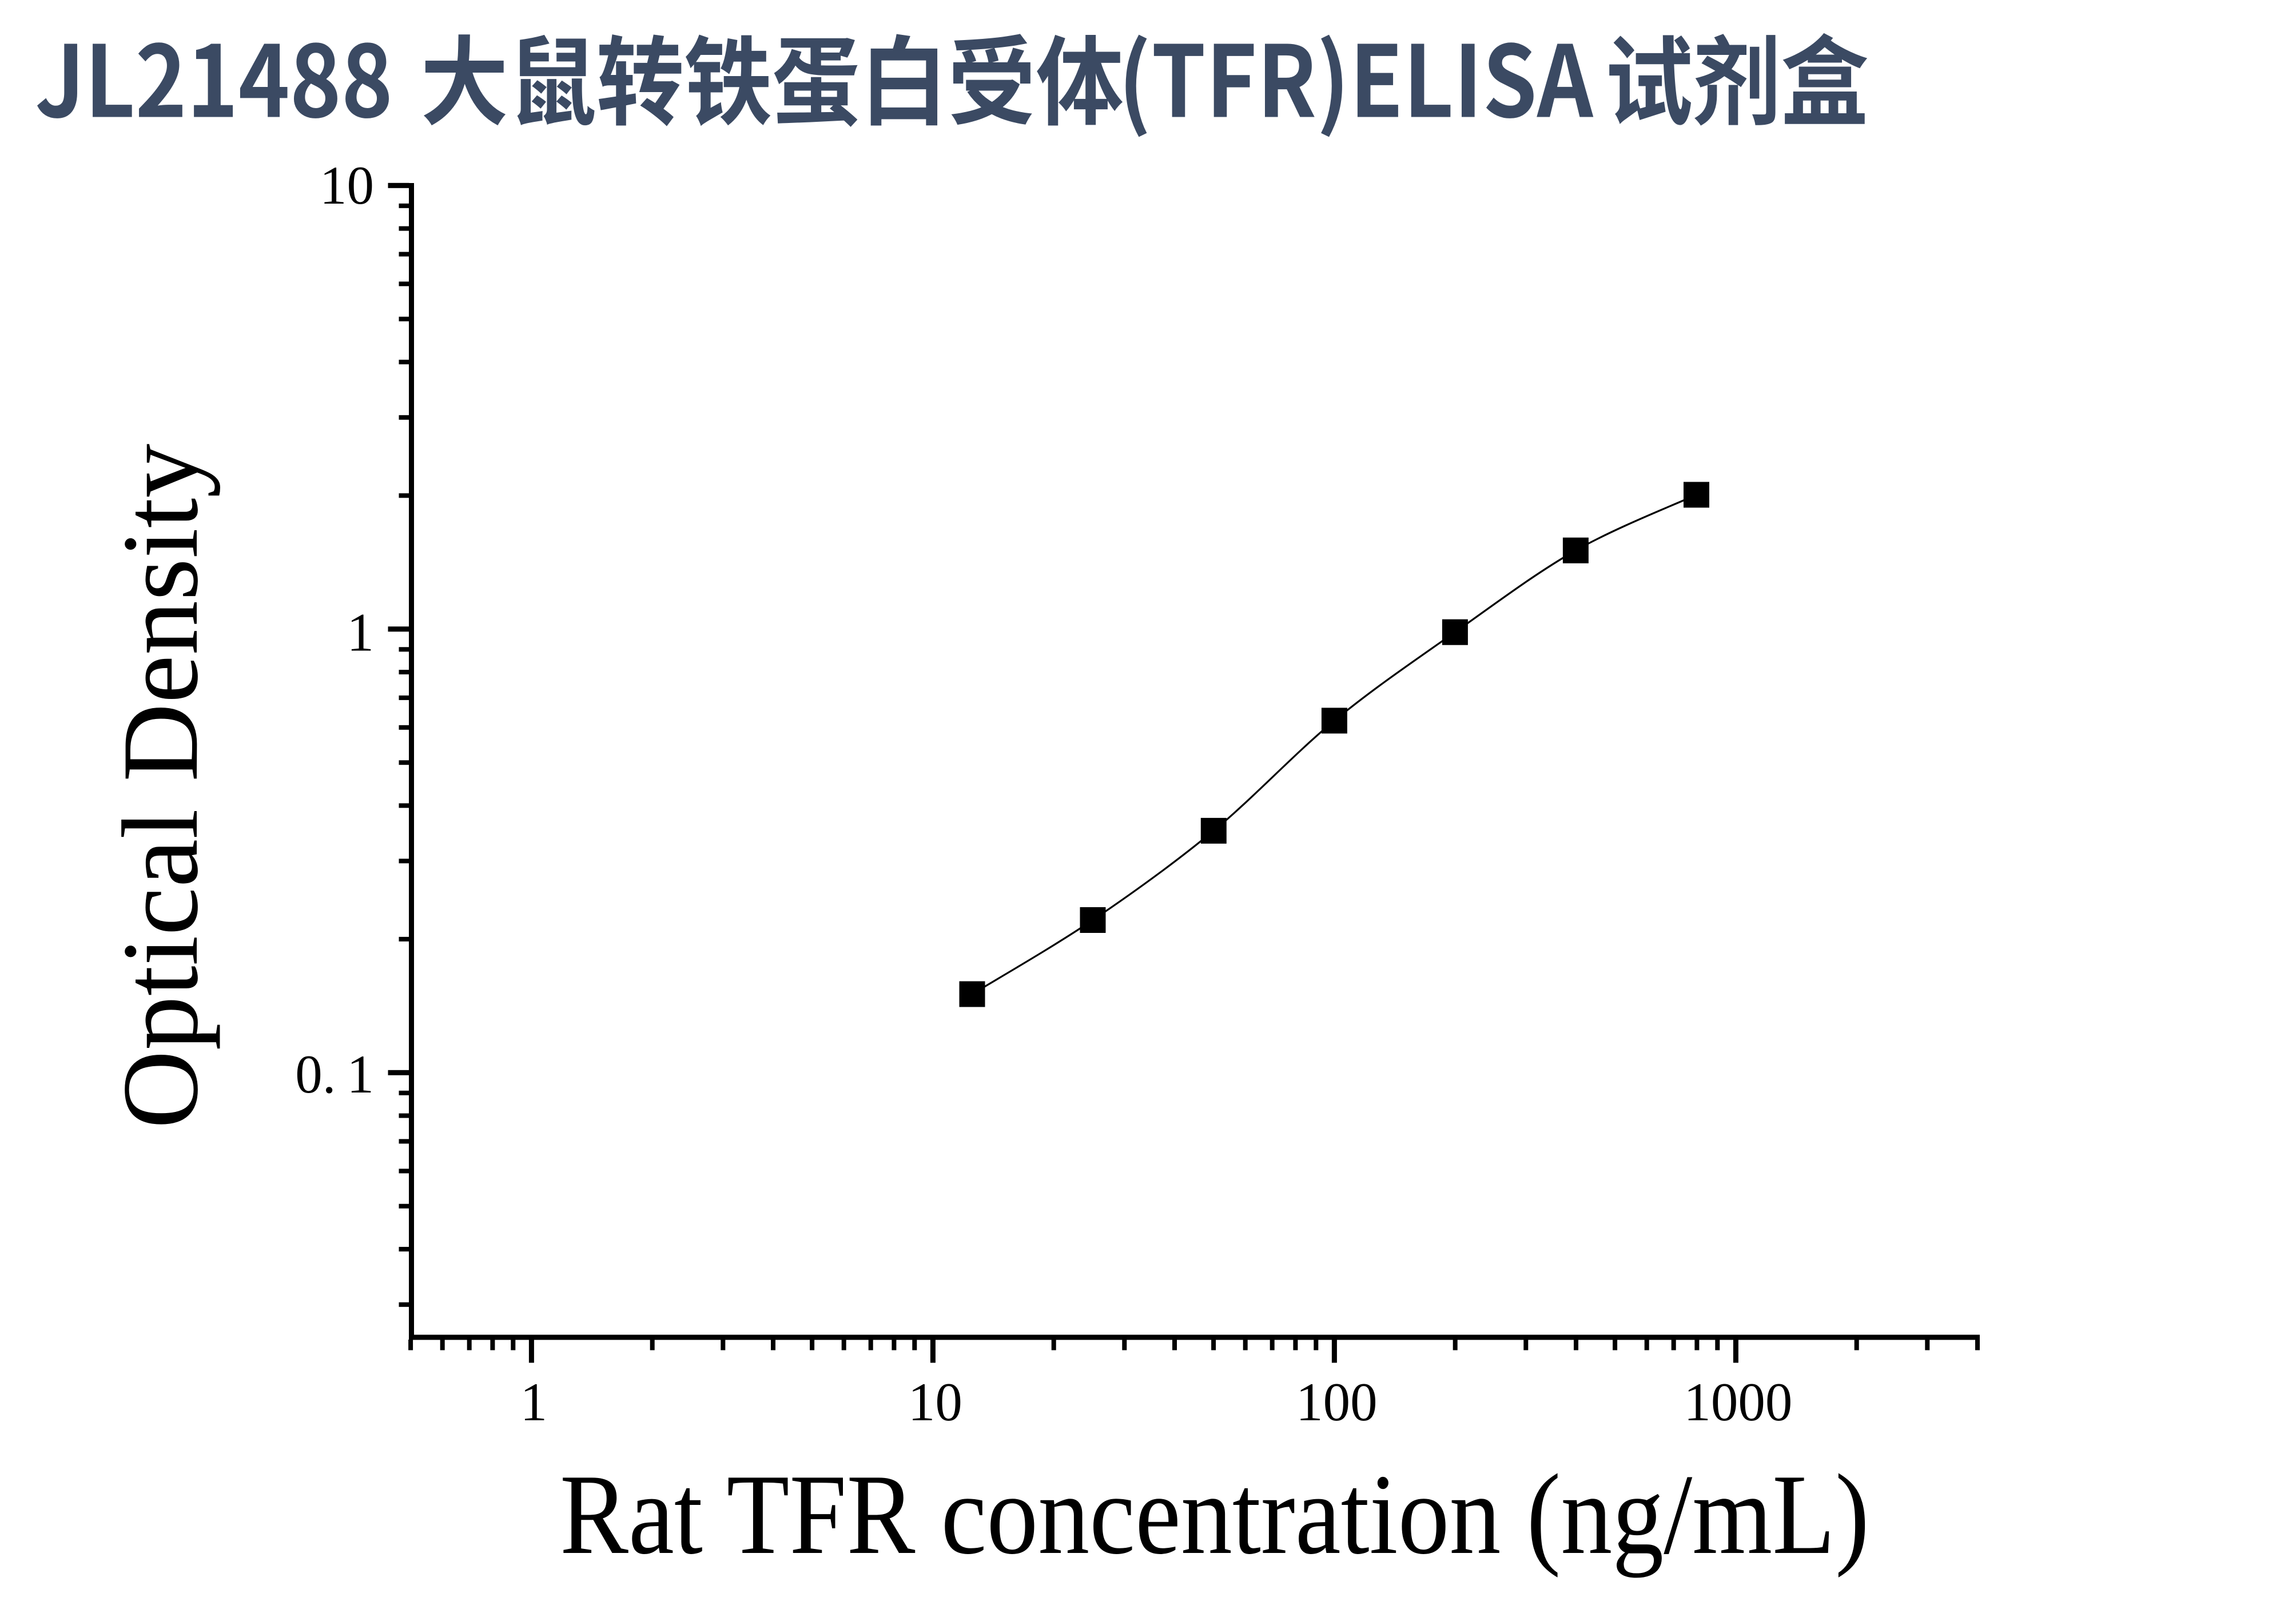 This screenshot has width=2296, height=1605. I want to click on svg-text: 100, so click(1337, 1402).